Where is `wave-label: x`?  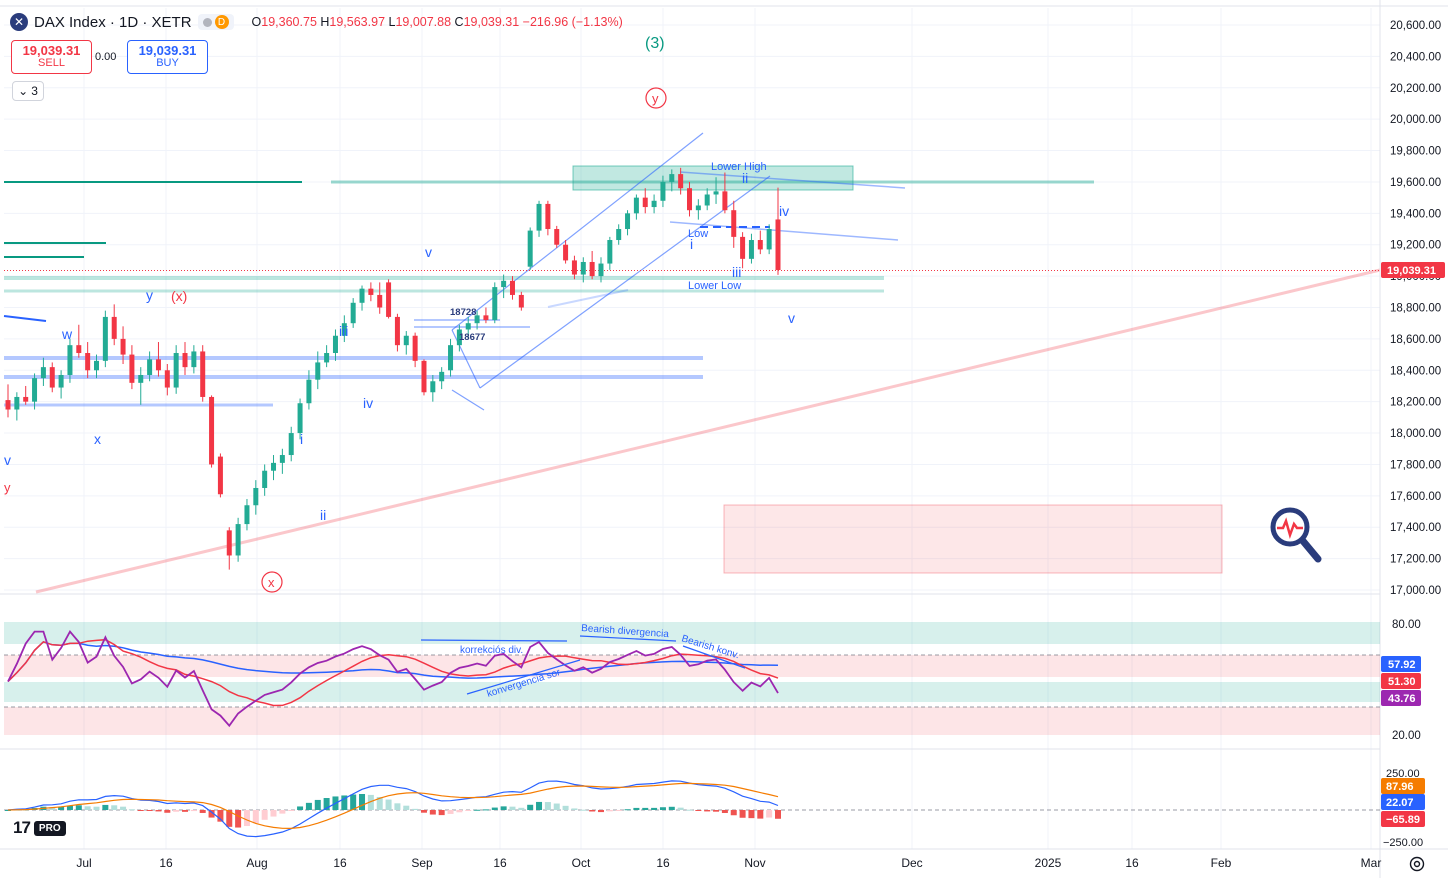 wave-label: x is located at coordinates (271, 582).